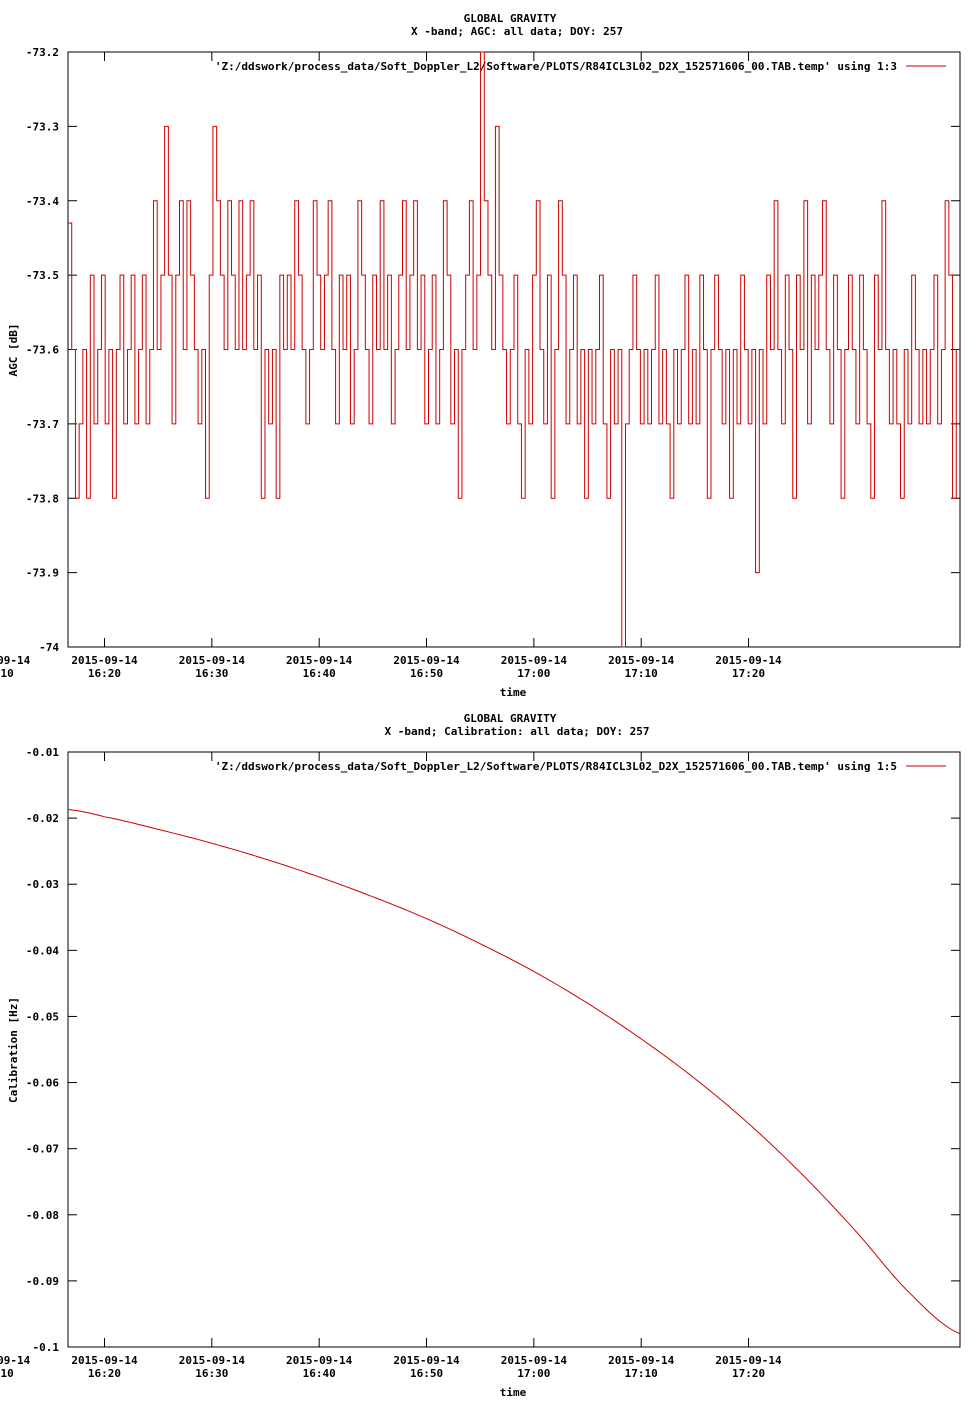  What do you see at coordinates (13, 1050) in the screenshot?
I see `y-axis-label: Calibration [Hz]` at bounding box center [13, 1050].